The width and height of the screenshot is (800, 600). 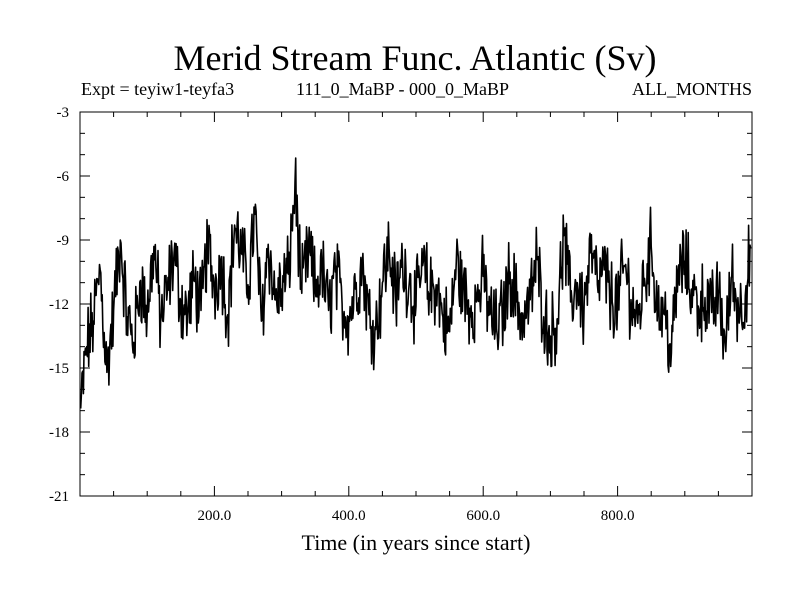 I want to click on y-tick-labels: -3 -6 -9 -12 -15 -18 -21, so click(x=59, y=305).